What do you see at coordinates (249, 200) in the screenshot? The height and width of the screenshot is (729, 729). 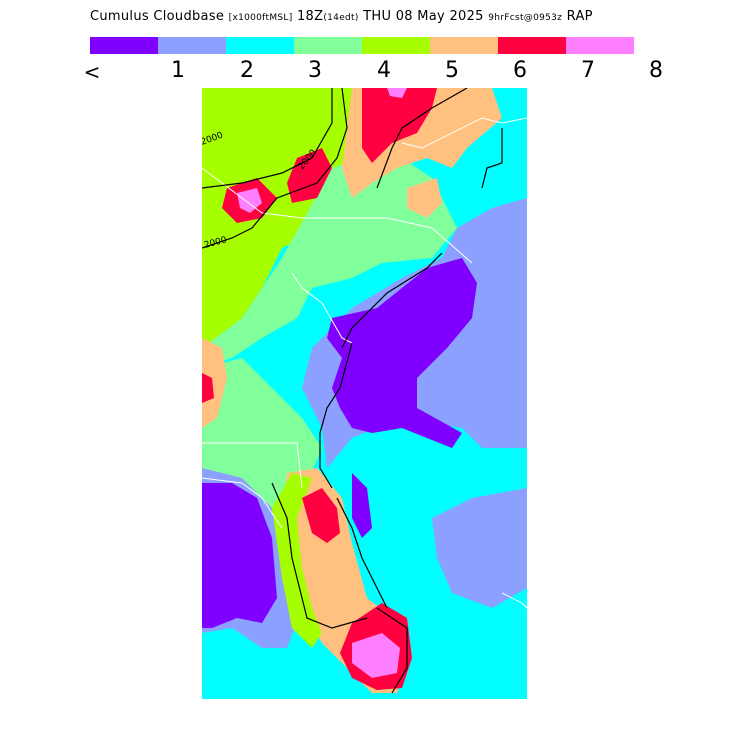 I see `zone-pink-ridge` at bounding box center [249, 200].